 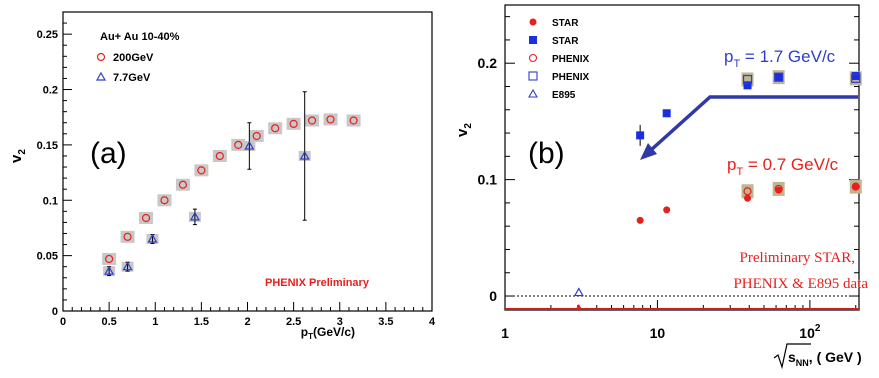 I want to click on panel-b-x-axis-label: sNN, ( GeV ), so click(x=817, y=356).